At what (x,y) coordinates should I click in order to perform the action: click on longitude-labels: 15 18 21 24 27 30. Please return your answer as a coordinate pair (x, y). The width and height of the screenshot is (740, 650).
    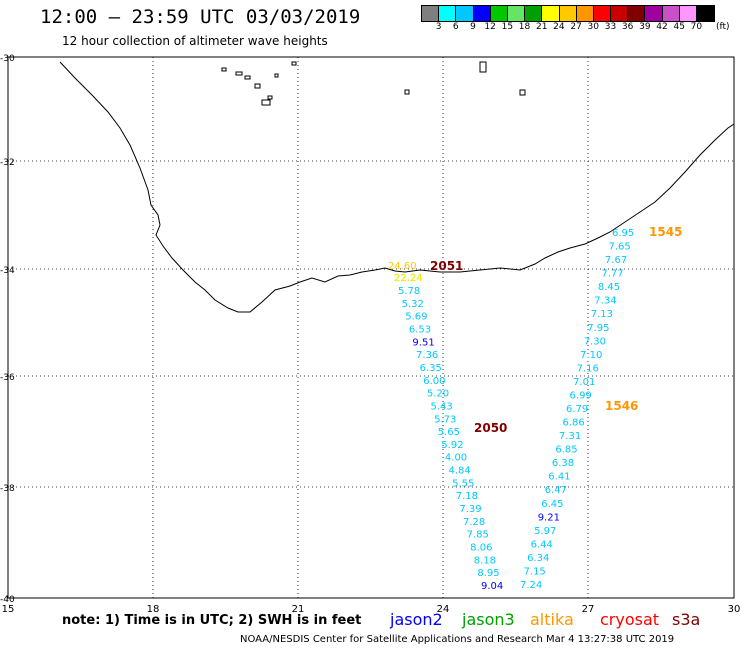
    Looking at the image, I should click on (371, 609).